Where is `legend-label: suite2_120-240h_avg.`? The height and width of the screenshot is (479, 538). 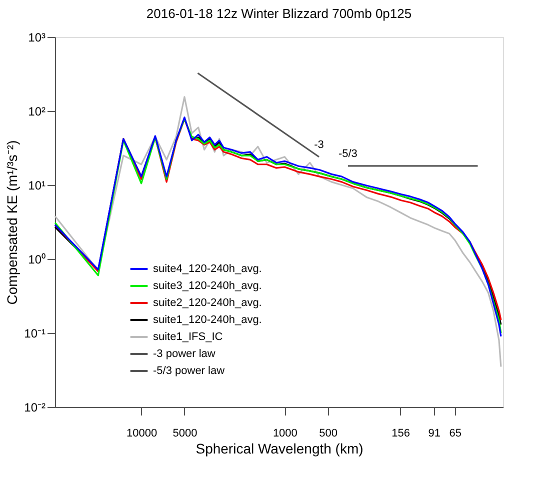 legend-label: suite2_120-240h_avg. is located at coordinates (207, 303).